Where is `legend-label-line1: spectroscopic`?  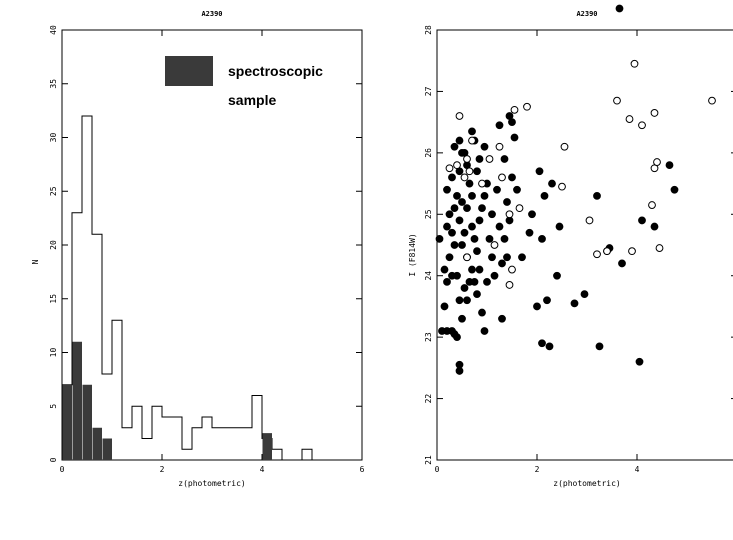
legend-label-line1: spectroscopic is located at coordinates (275, 71).